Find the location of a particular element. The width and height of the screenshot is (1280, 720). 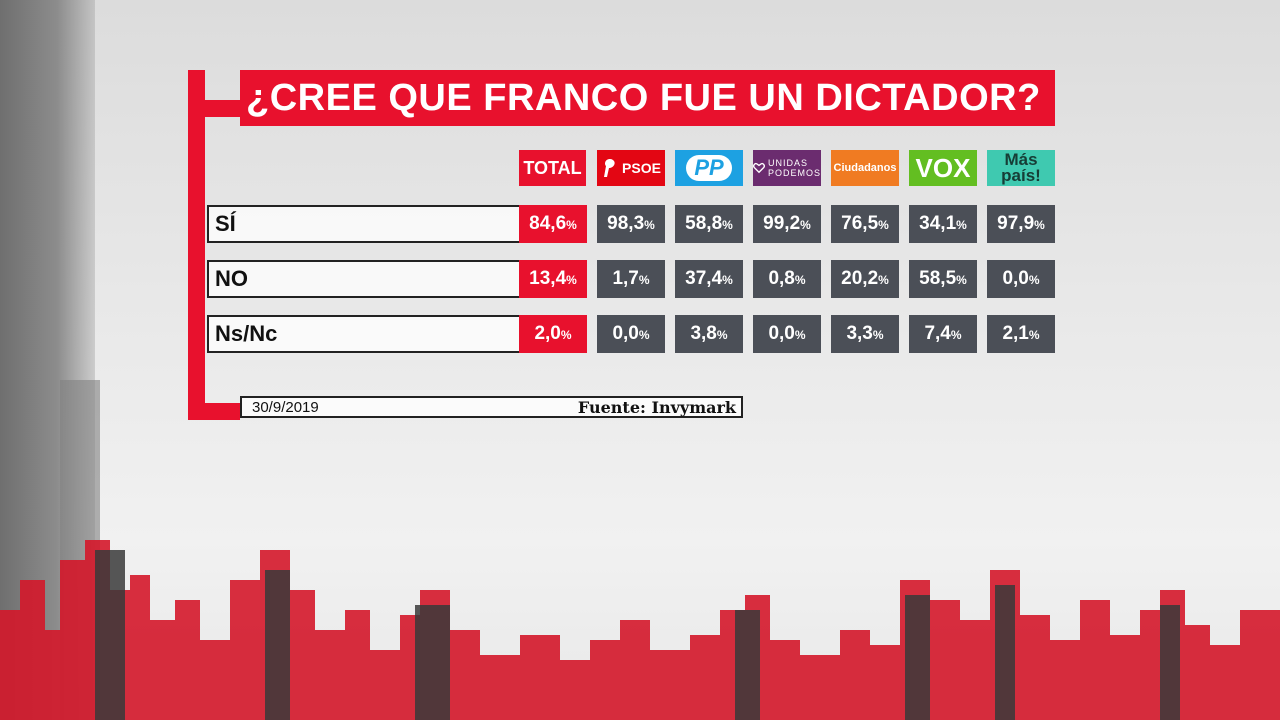

vox-cell: 7,4% is located at coordinates (943, 334).